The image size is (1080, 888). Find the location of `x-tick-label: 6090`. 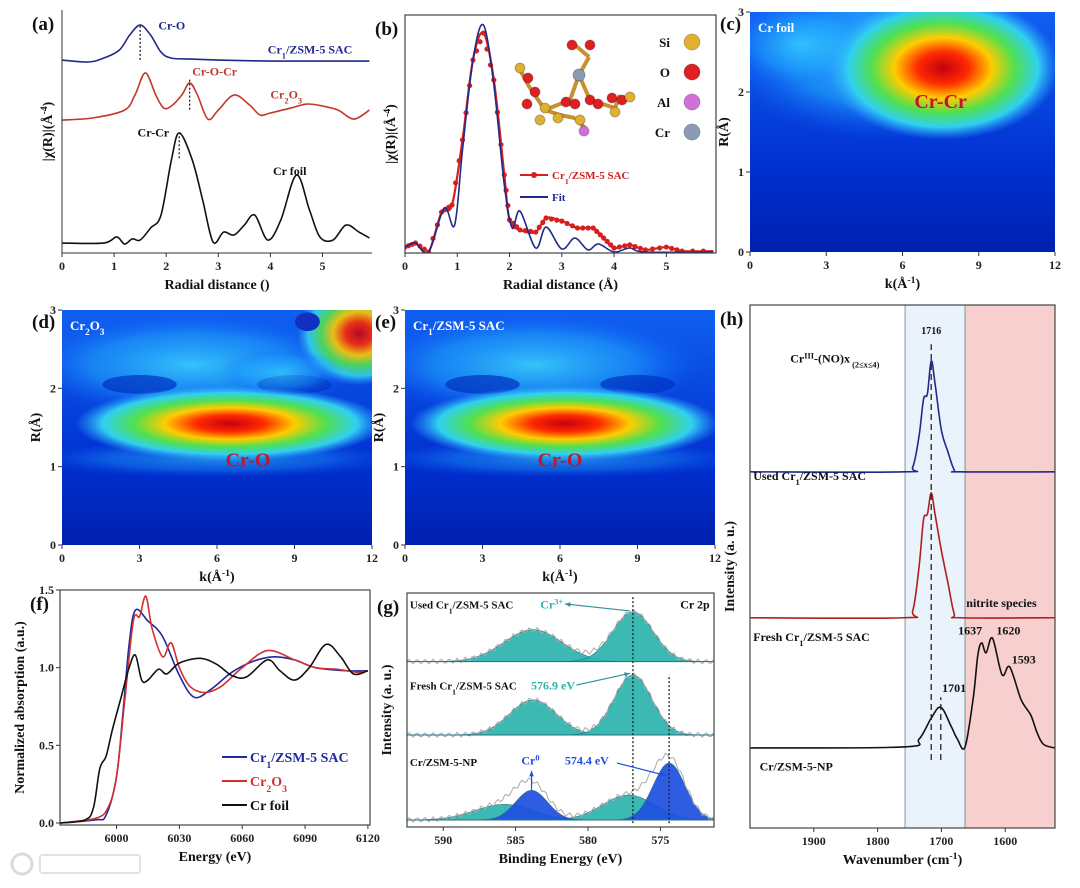

x-tick-label: 6090 is located at coordinates (305, 838).